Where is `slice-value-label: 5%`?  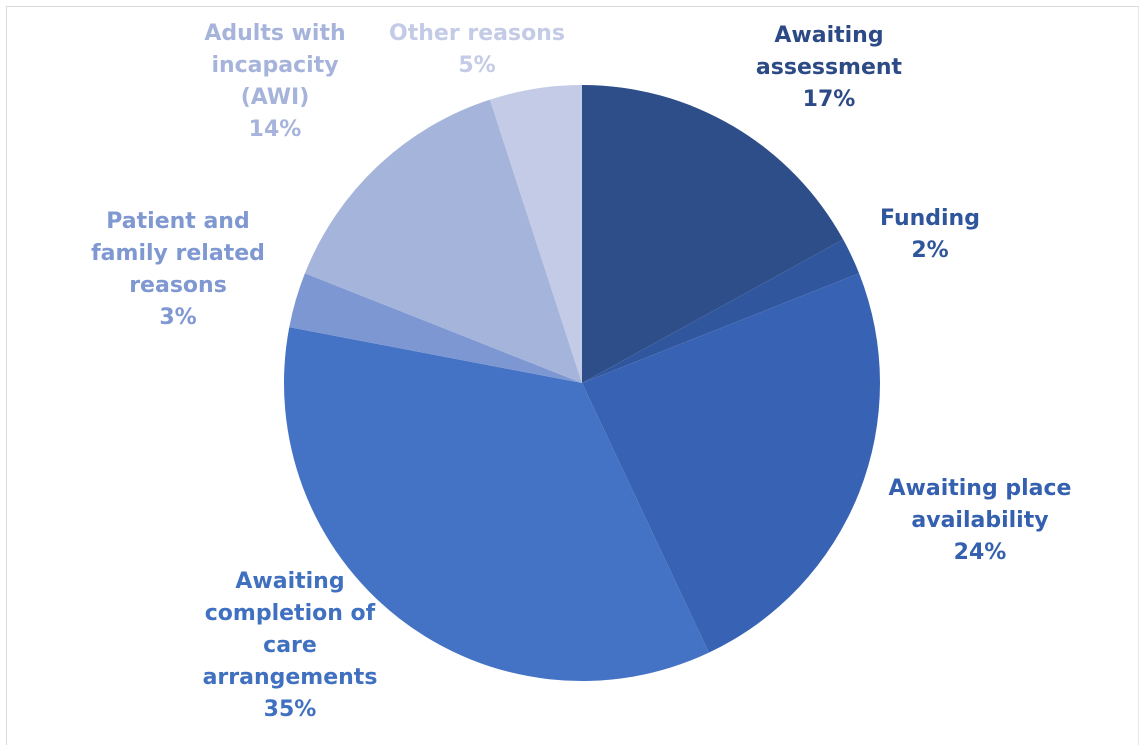
slice-value-label: 5% is located at coordinates (476, 65).